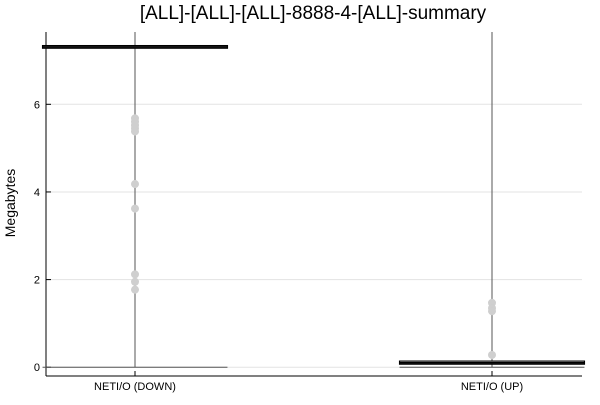 The height and width of the screenshot is (405, 600). What do you see at coordinates (37, 281) in the screenshot?
I see `y-tick-label-2: 2` at bounding box center [37, 281].